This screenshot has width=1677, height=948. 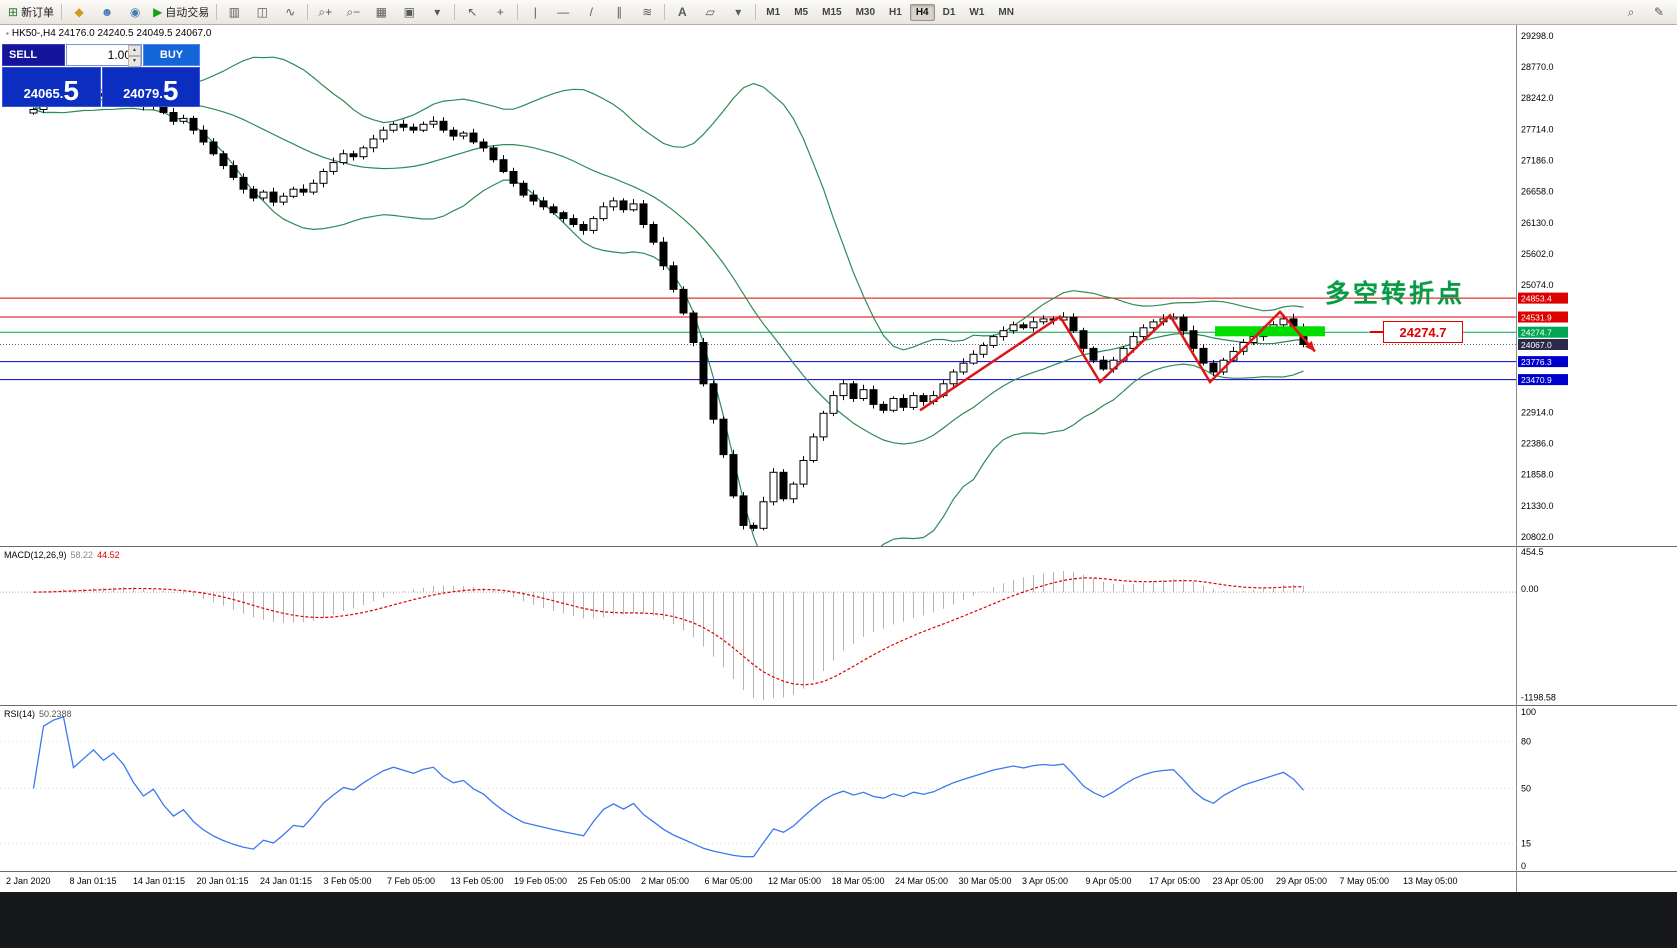 I want to click on chart-candles-button: ◫, so click(x=262, y=12).